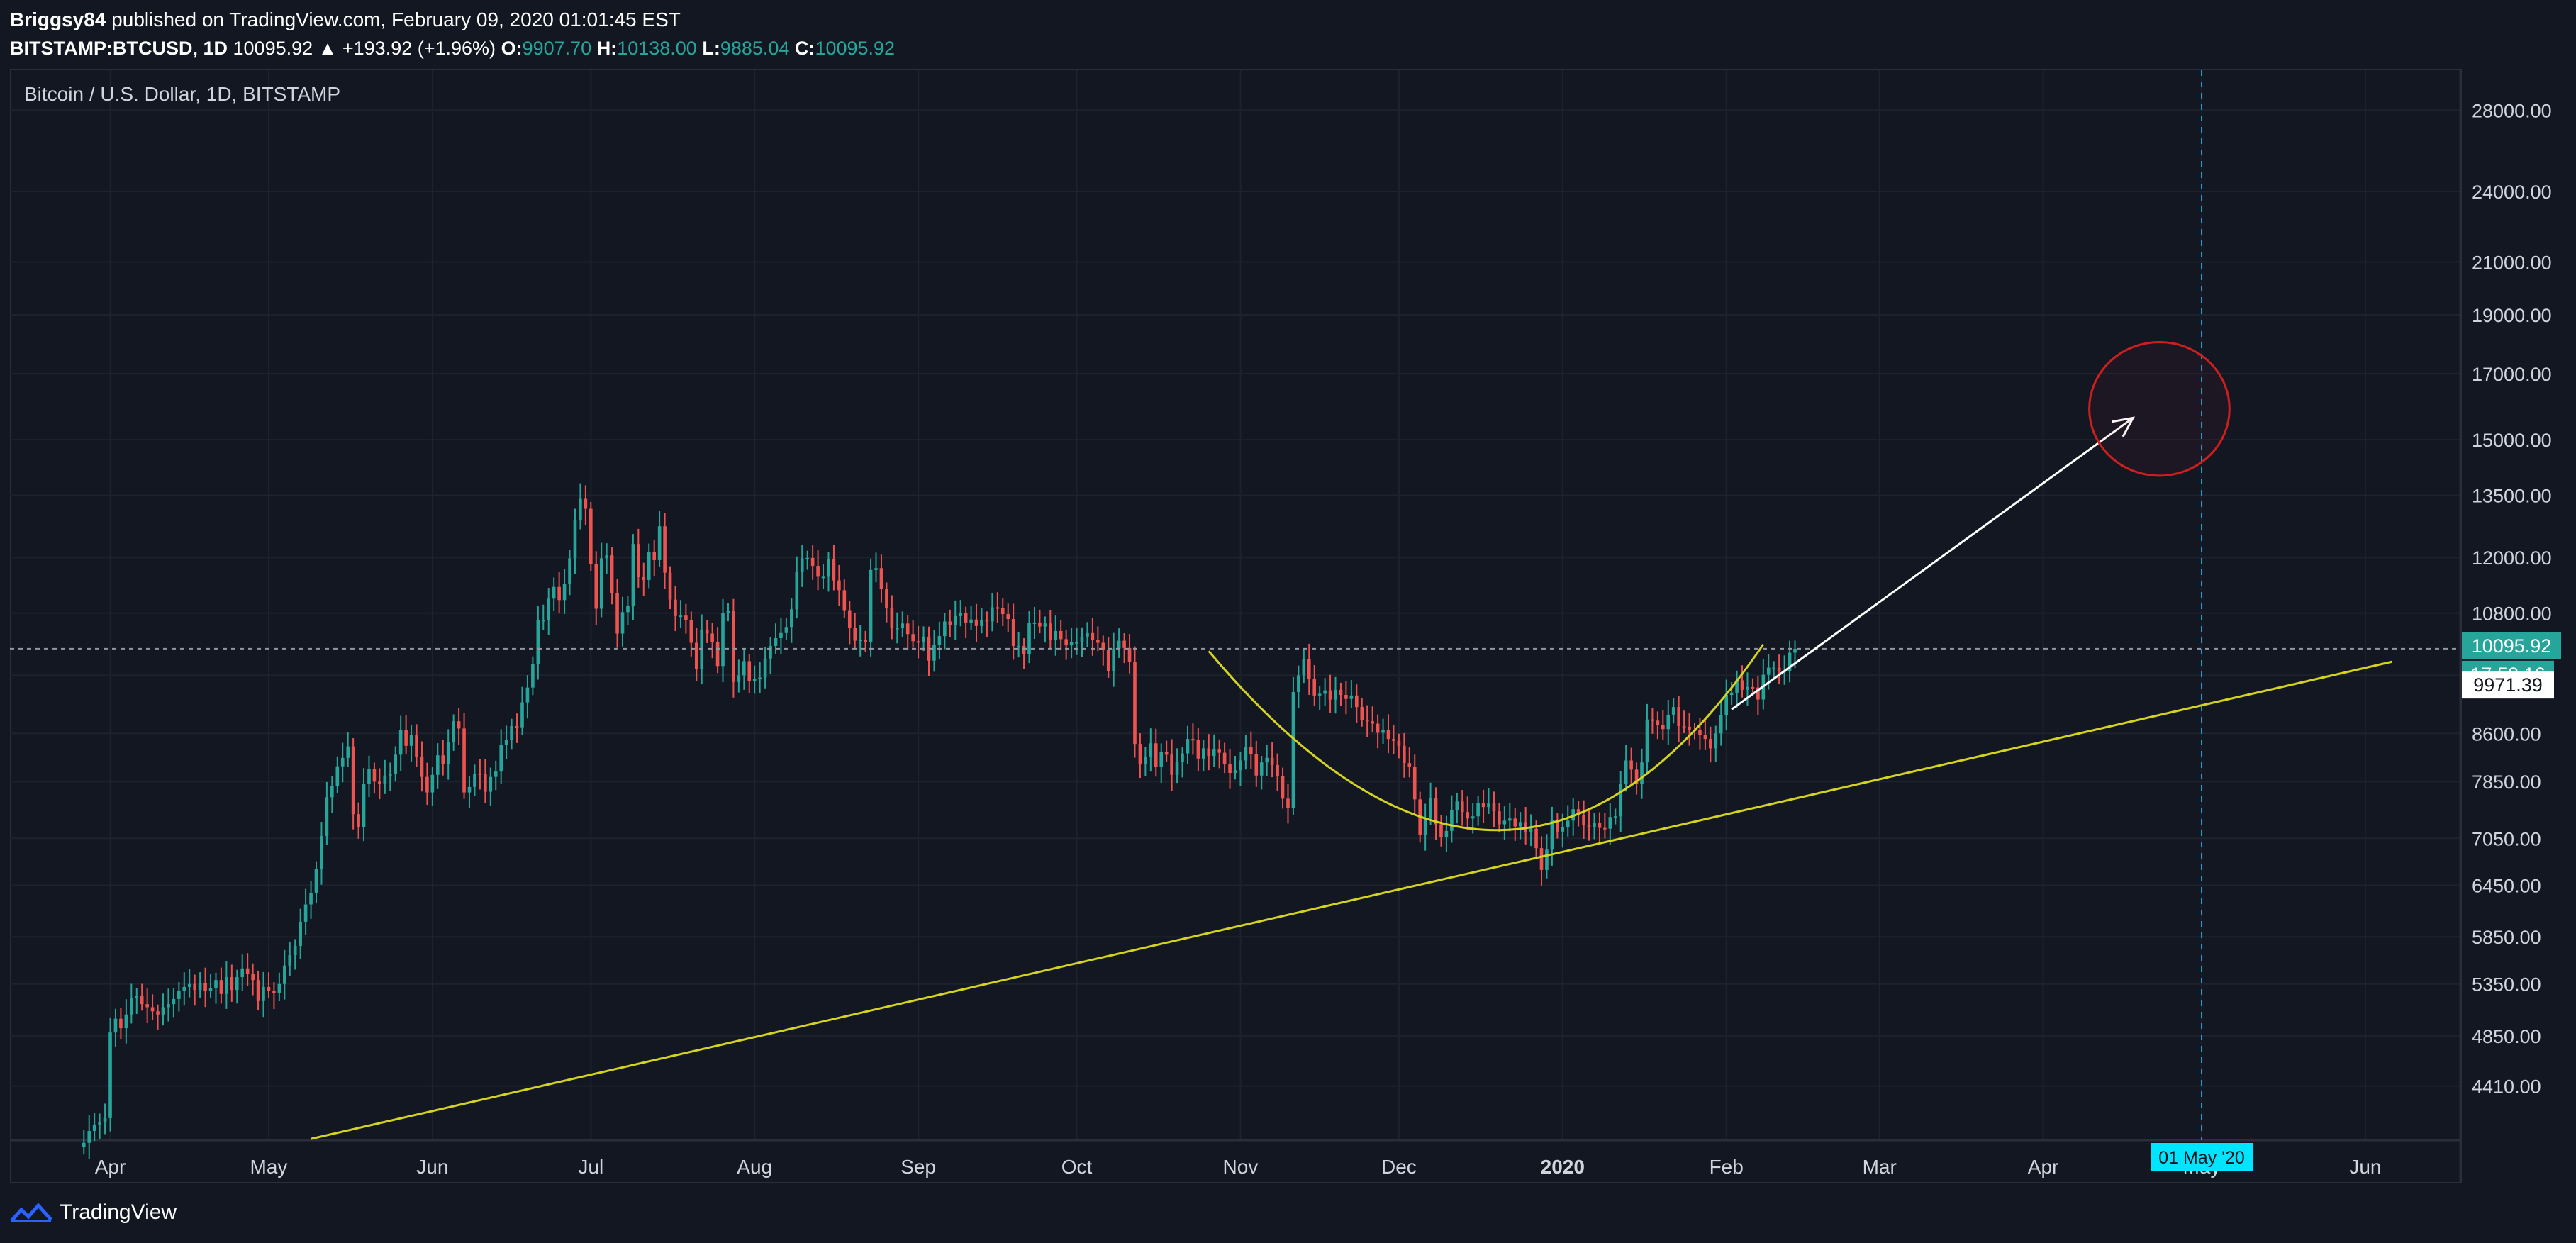 The height and width of the screenshot is (1243, 2576). Describe the element at coordinates (2511, 645) in the screenshot. I see `last-price-badge-bg` at that location.